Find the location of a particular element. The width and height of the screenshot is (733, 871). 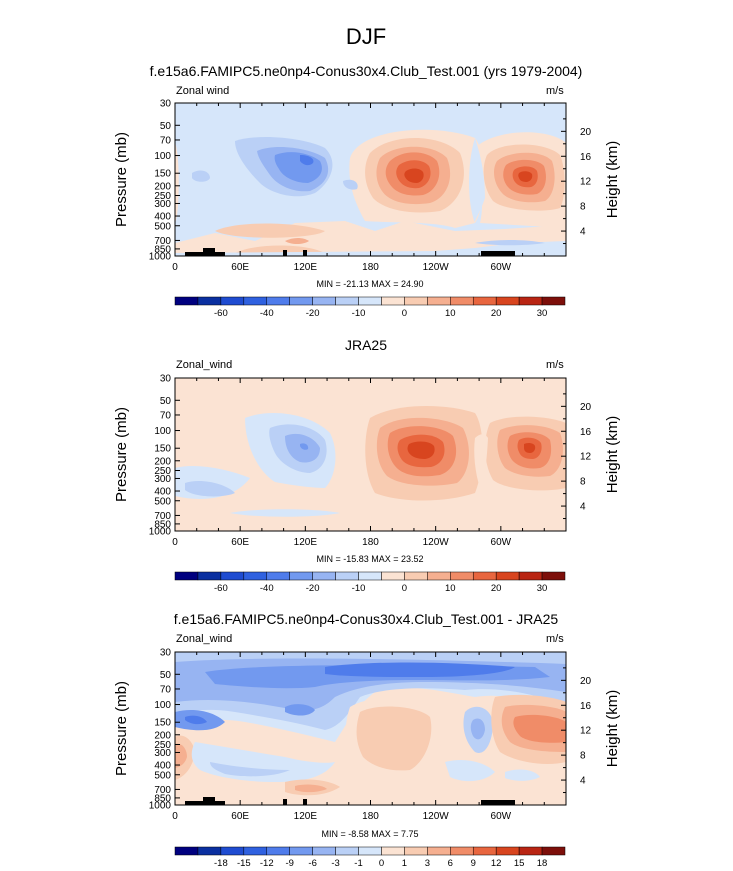

colorbar-label: 12 is located at coordinates (496, 863).